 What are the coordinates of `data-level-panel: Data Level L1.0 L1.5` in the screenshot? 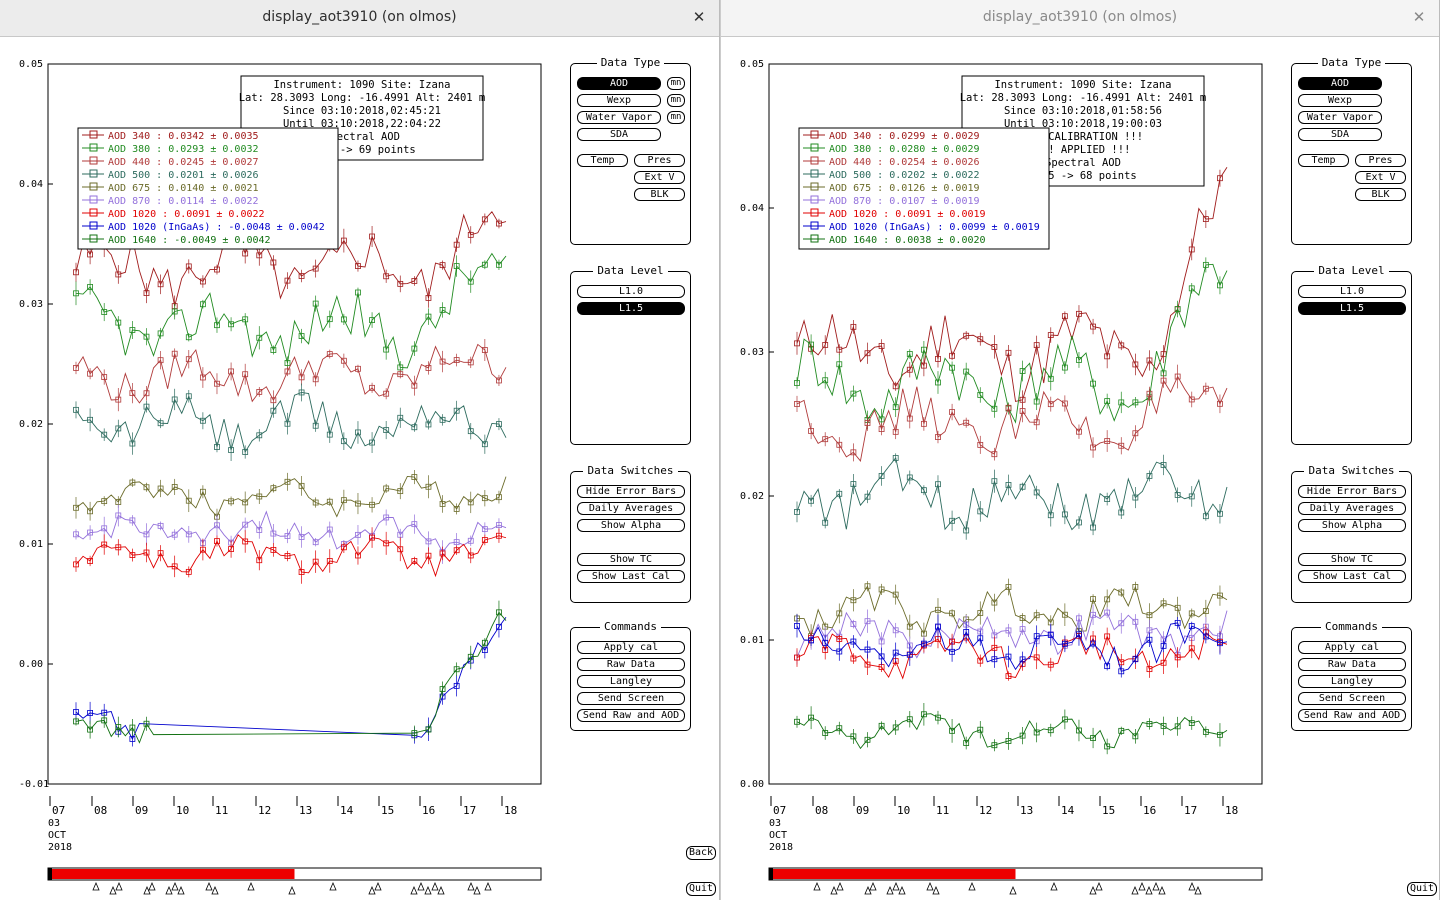 It's located at (1351, 354).